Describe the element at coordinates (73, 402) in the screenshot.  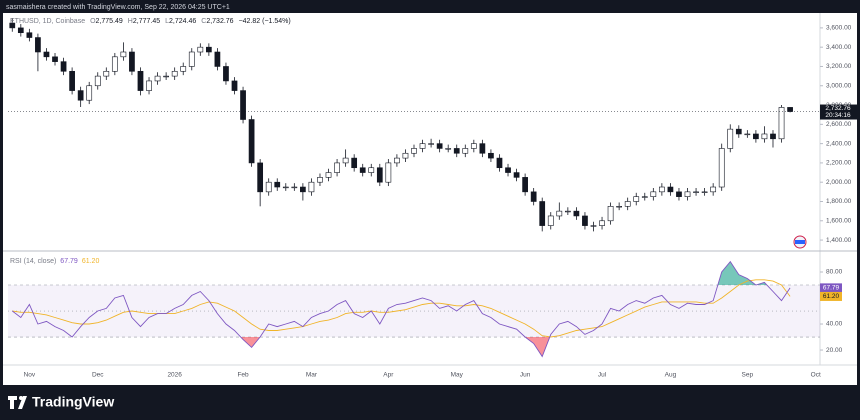
I see `brand: TradingView` at that location.